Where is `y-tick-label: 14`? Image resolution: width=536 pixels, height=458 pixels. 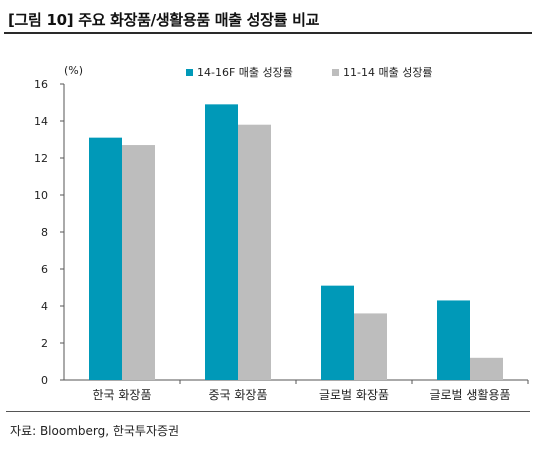 y-tick-label: 14 is located at coordinates (41, 121).